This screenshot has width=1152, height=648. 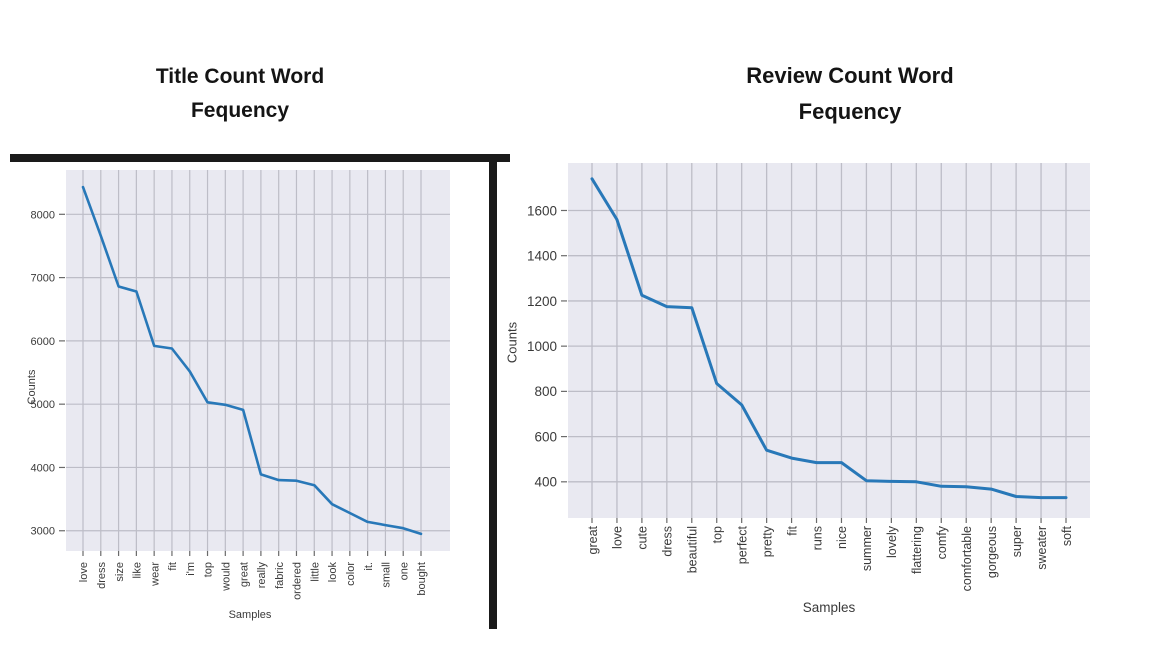 I want to click on svg-text: bought, so click(x=422, y=579).